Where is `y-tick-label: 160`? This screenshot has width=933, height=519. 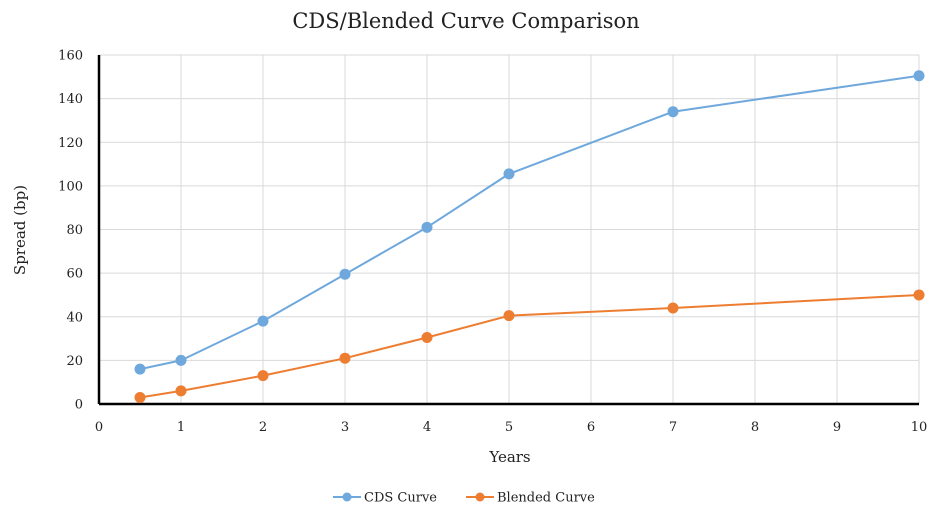 y-tick-label: 160 is located at coordinates (70, 56).